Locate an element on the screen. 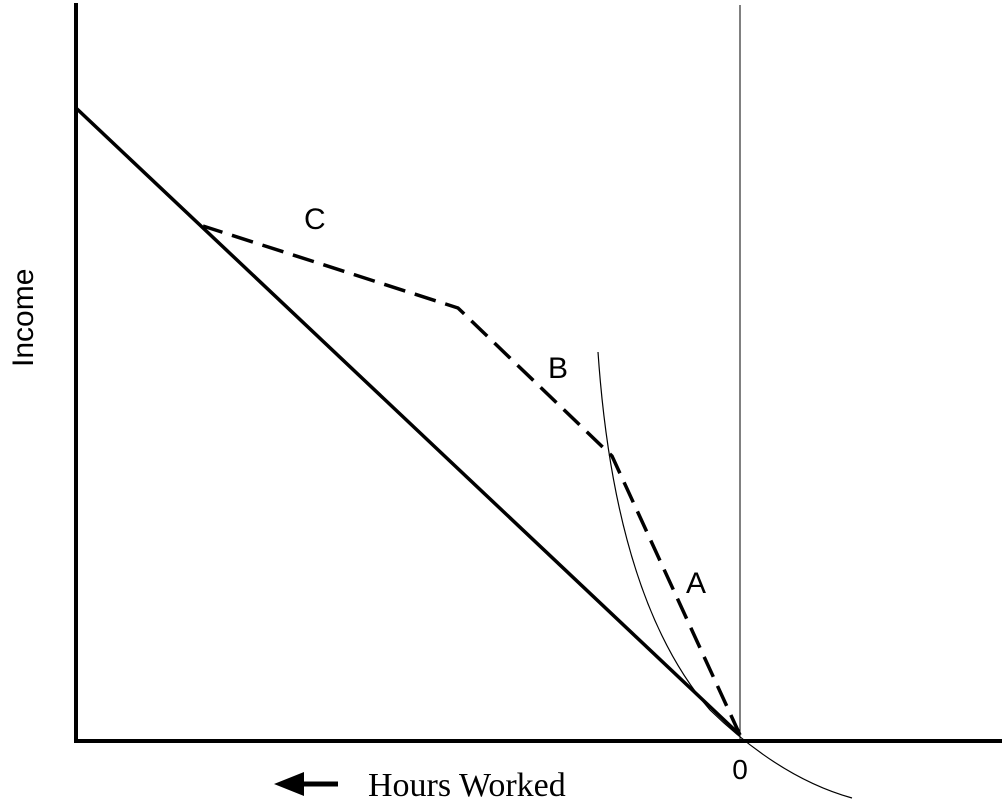  x-axis-label: Hours Worked is located at coordinates (467, 785).